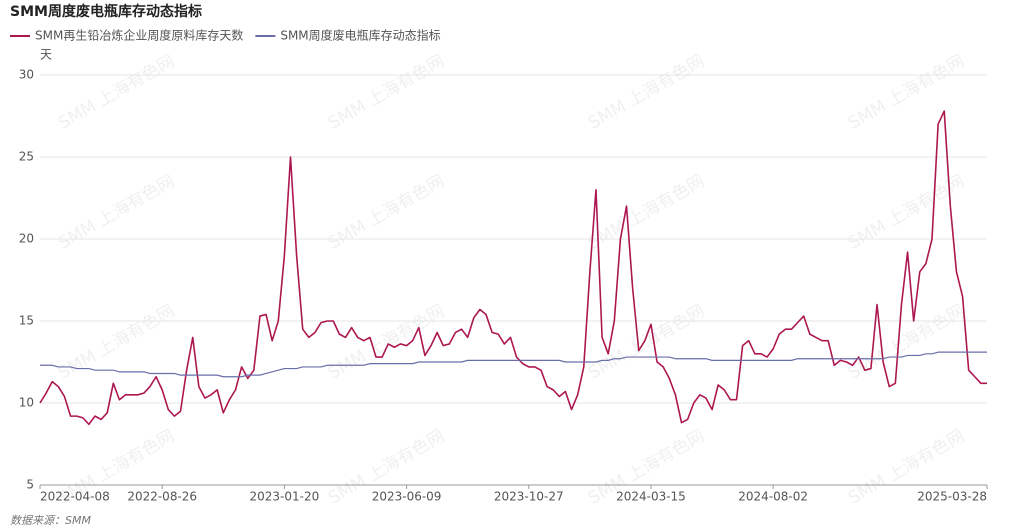 This screenshot has height=532, width=1024. What do you see at coordinates (407, 497) in the screenshot?
I see `x-tick-label: 2023-06-09` at bounding box center [407, 497].